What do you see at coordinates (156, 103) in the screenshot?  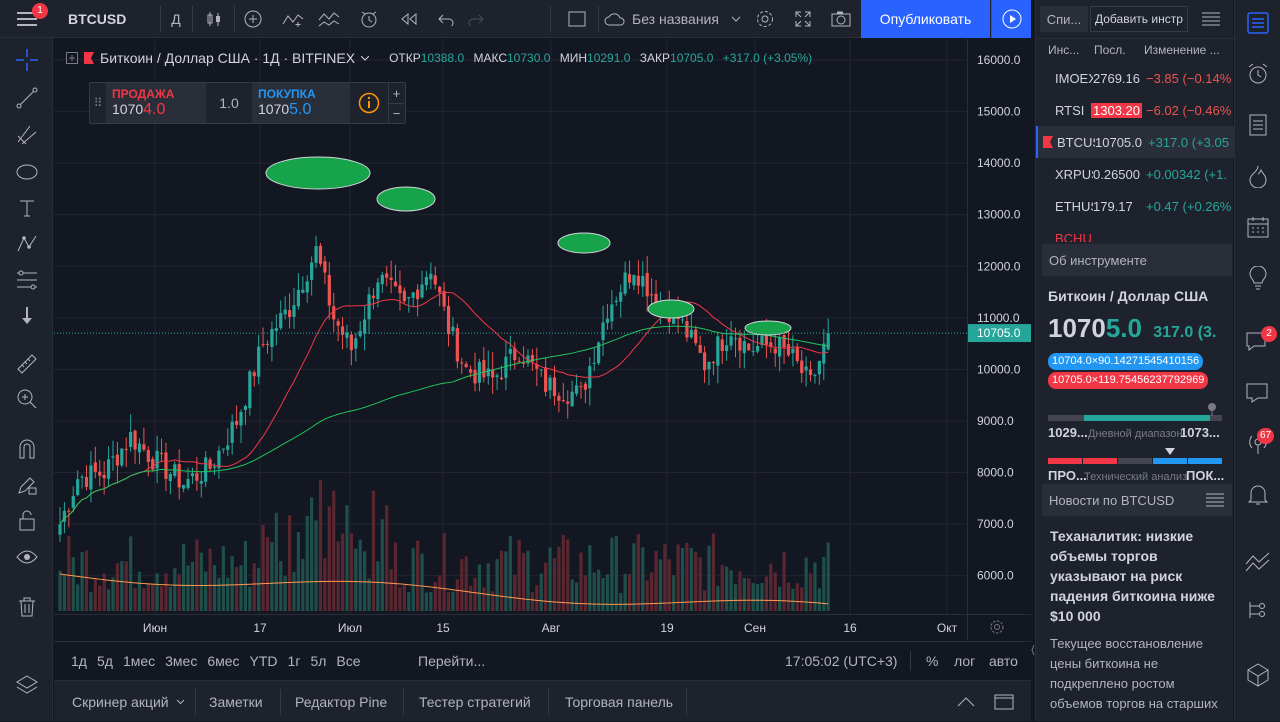 I see `sell-button: ПРОДАЖА 10704.0` at bounding box center [156, 103].